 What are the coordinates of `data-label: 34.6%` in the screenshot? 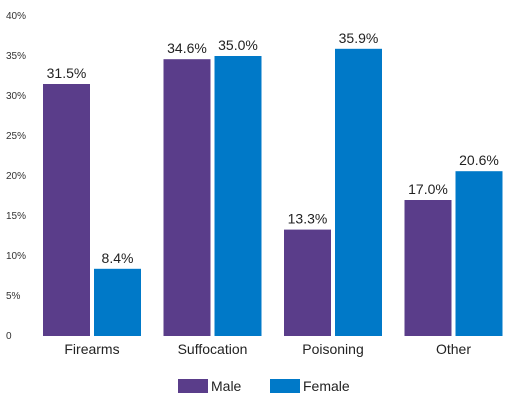 It's located at (187, 48).